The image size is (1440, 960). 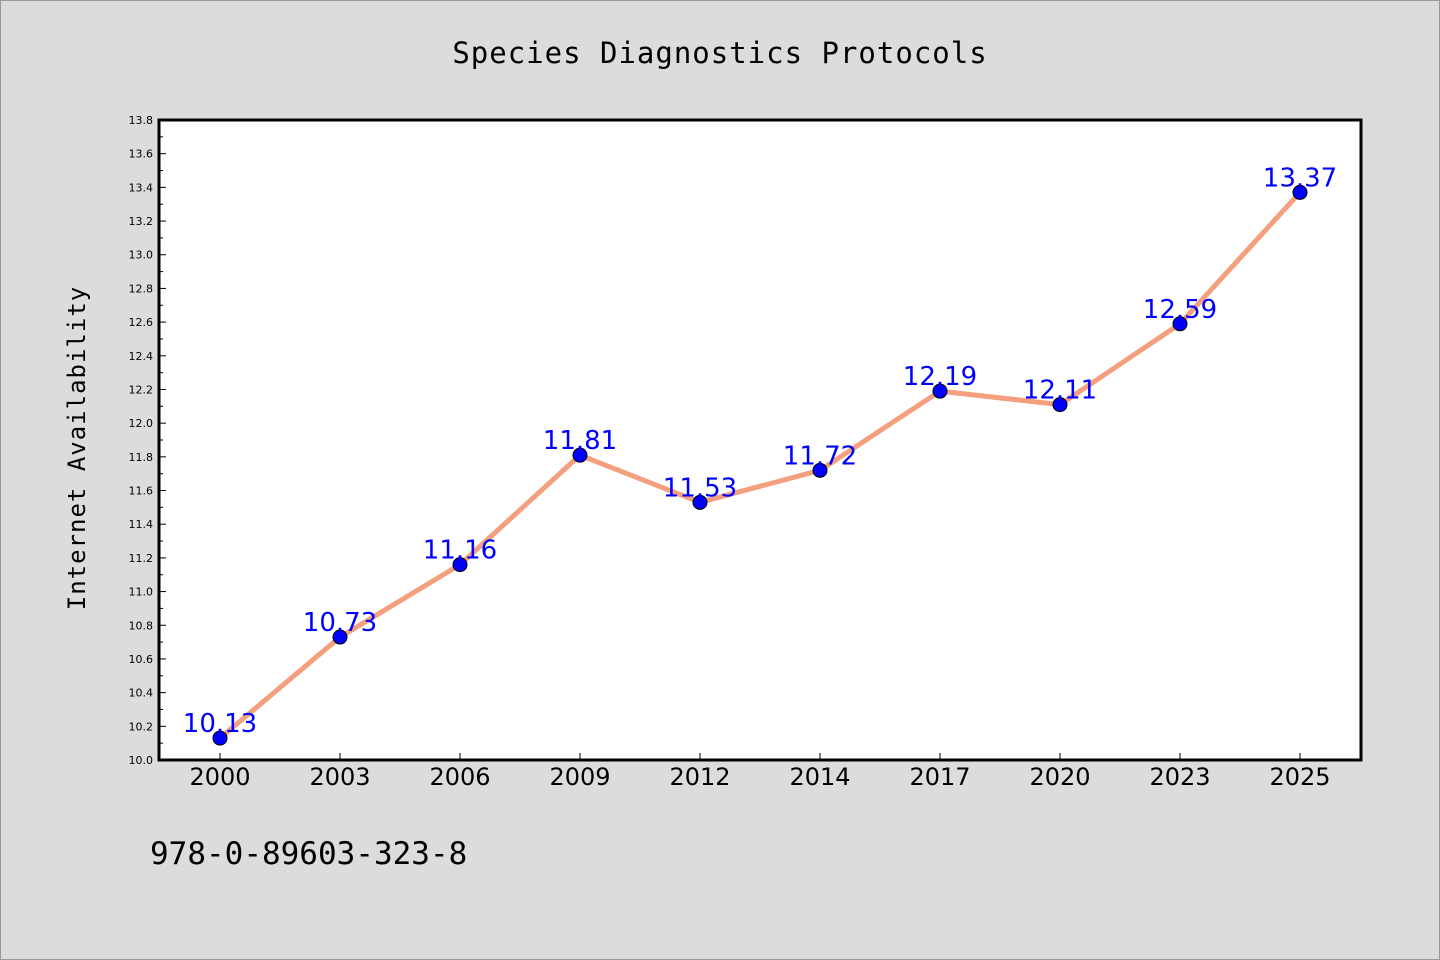 I want to click on y-tick-label: 10.0, so click(x=141, y=760).